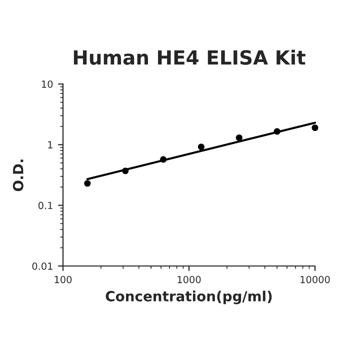  I want to click on y-tick-label: 0.01, so click(42, 266).